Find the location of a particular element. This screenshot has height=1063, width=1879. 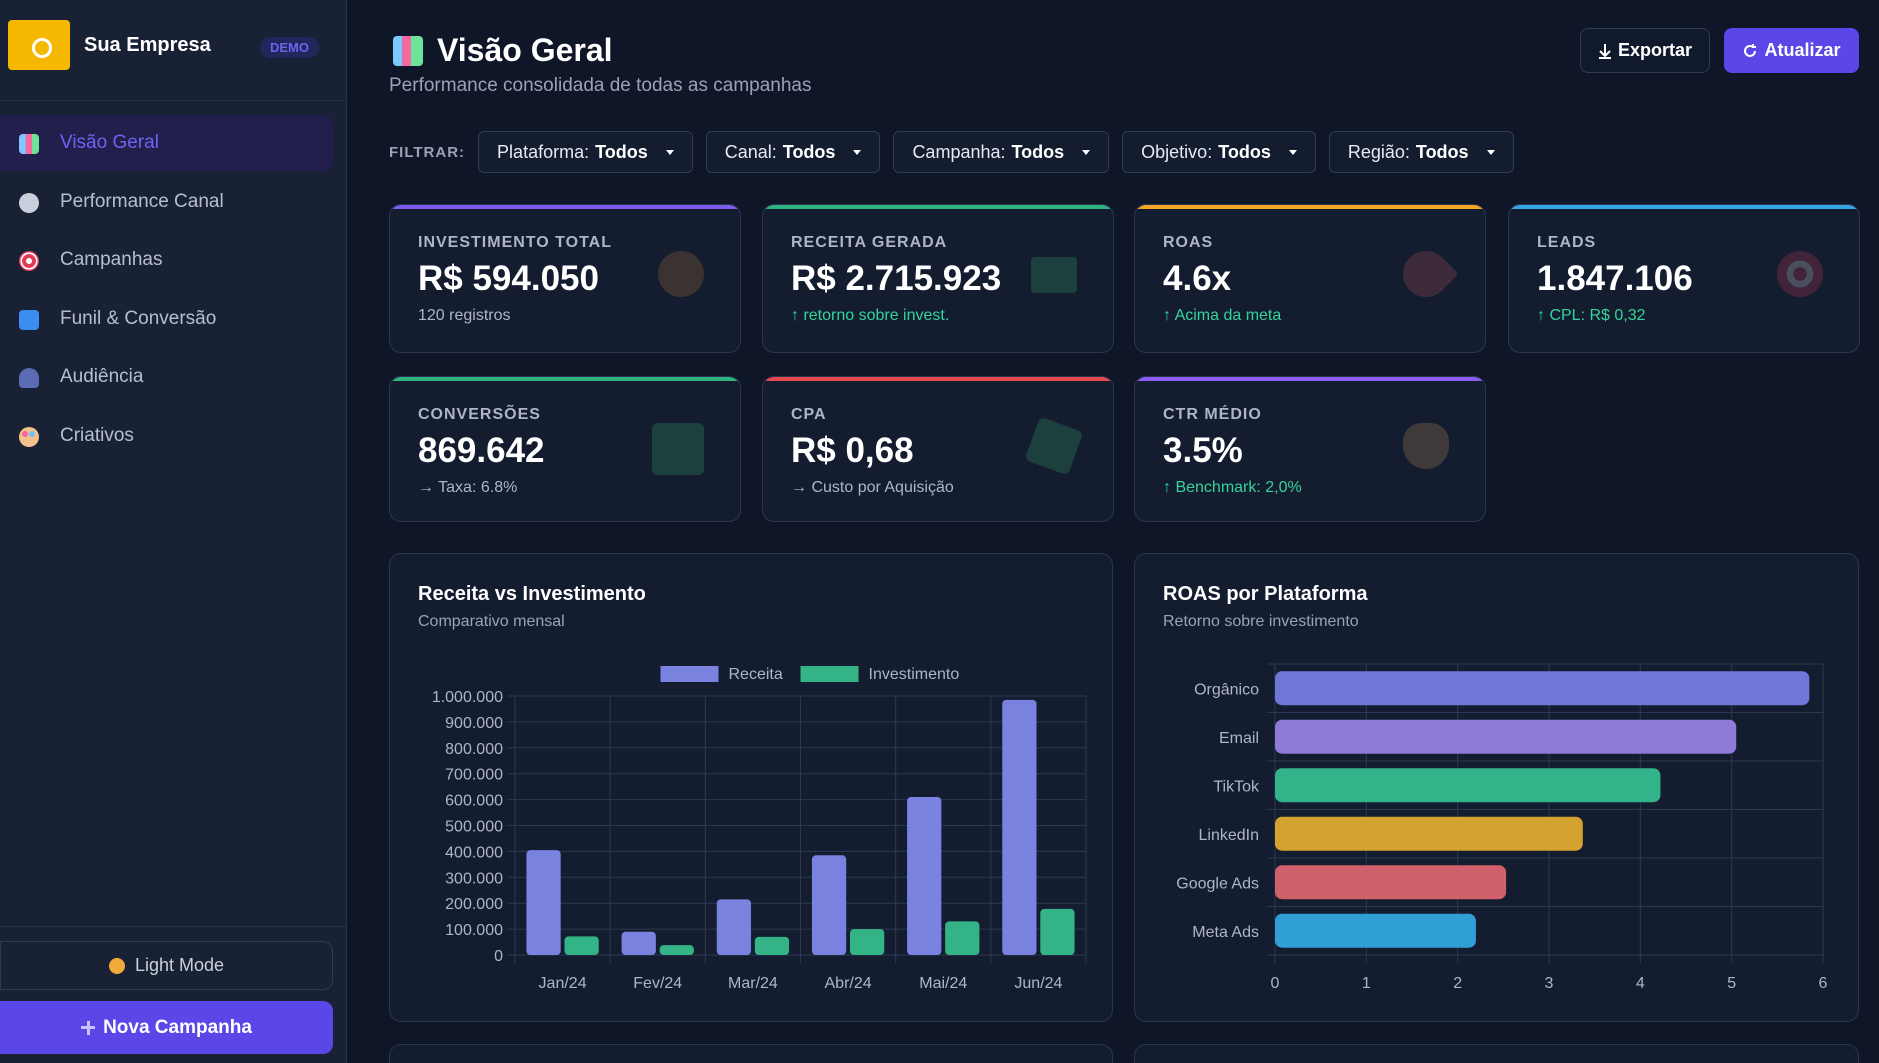

light-mode-button: Light Mode is located at coordinates (166, 965).